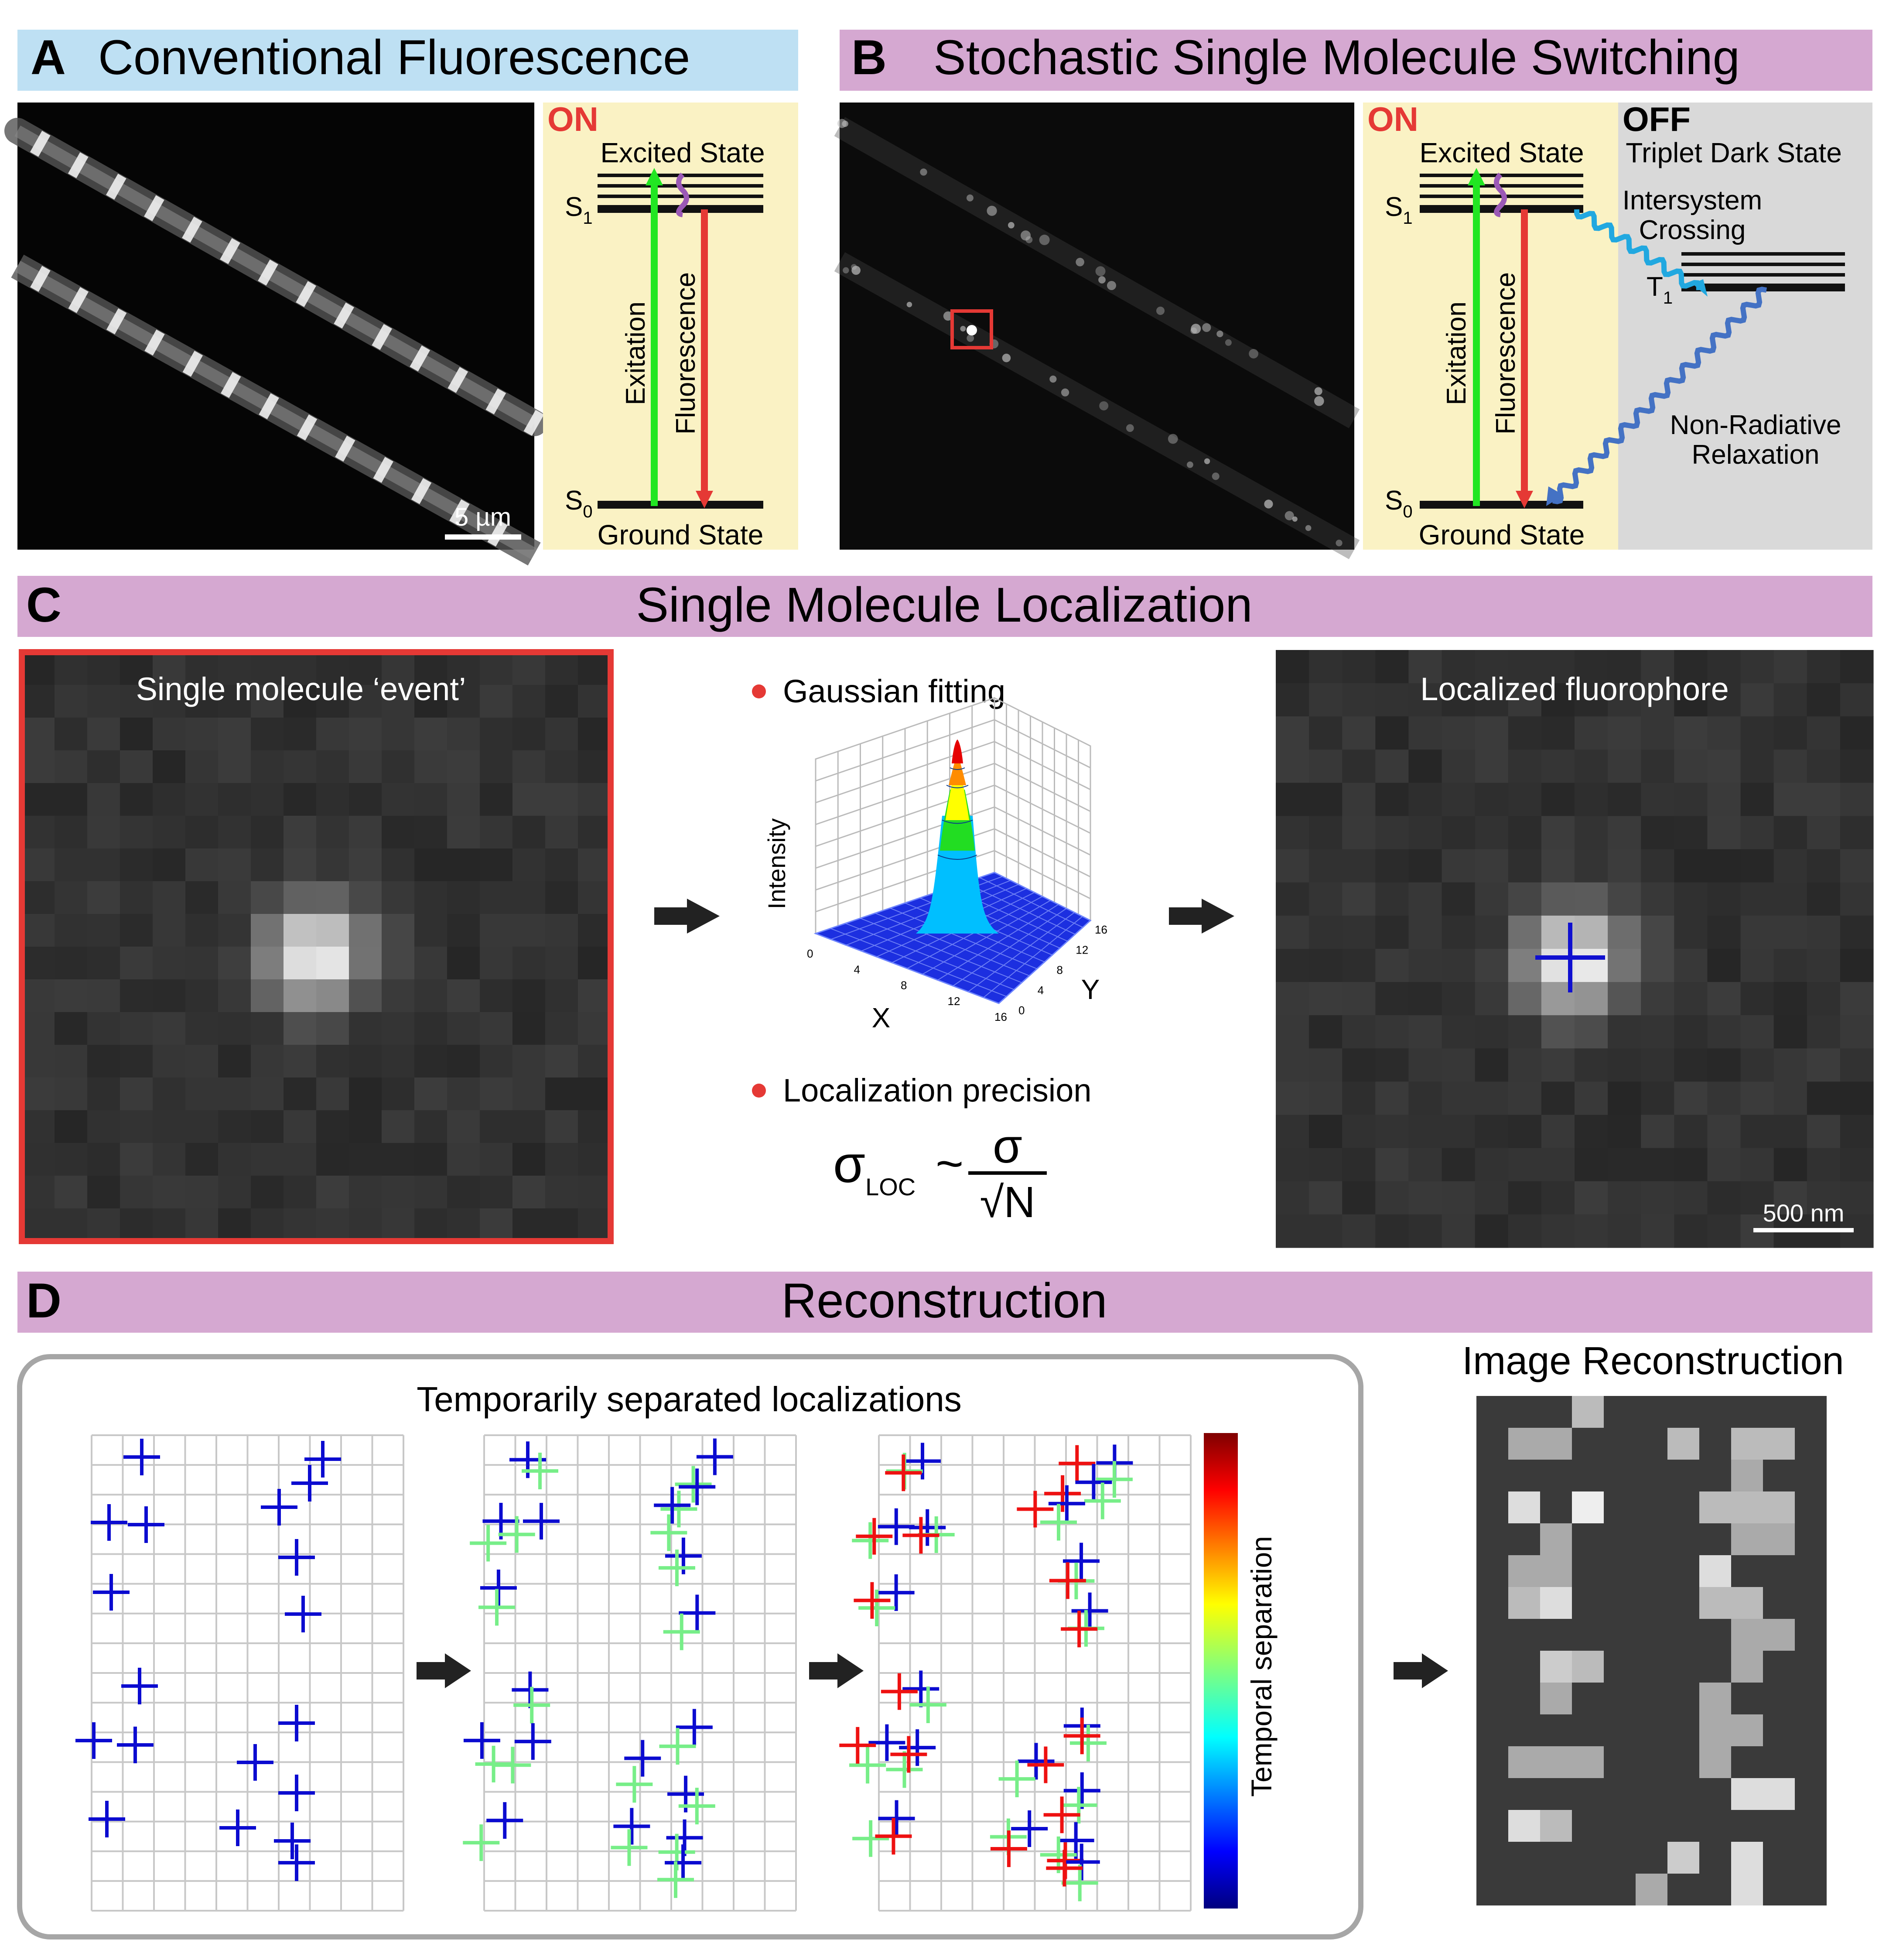 This screenshot has width=1896, height=1960. I want to click on isc-arrowhead, so click(1700, 288).